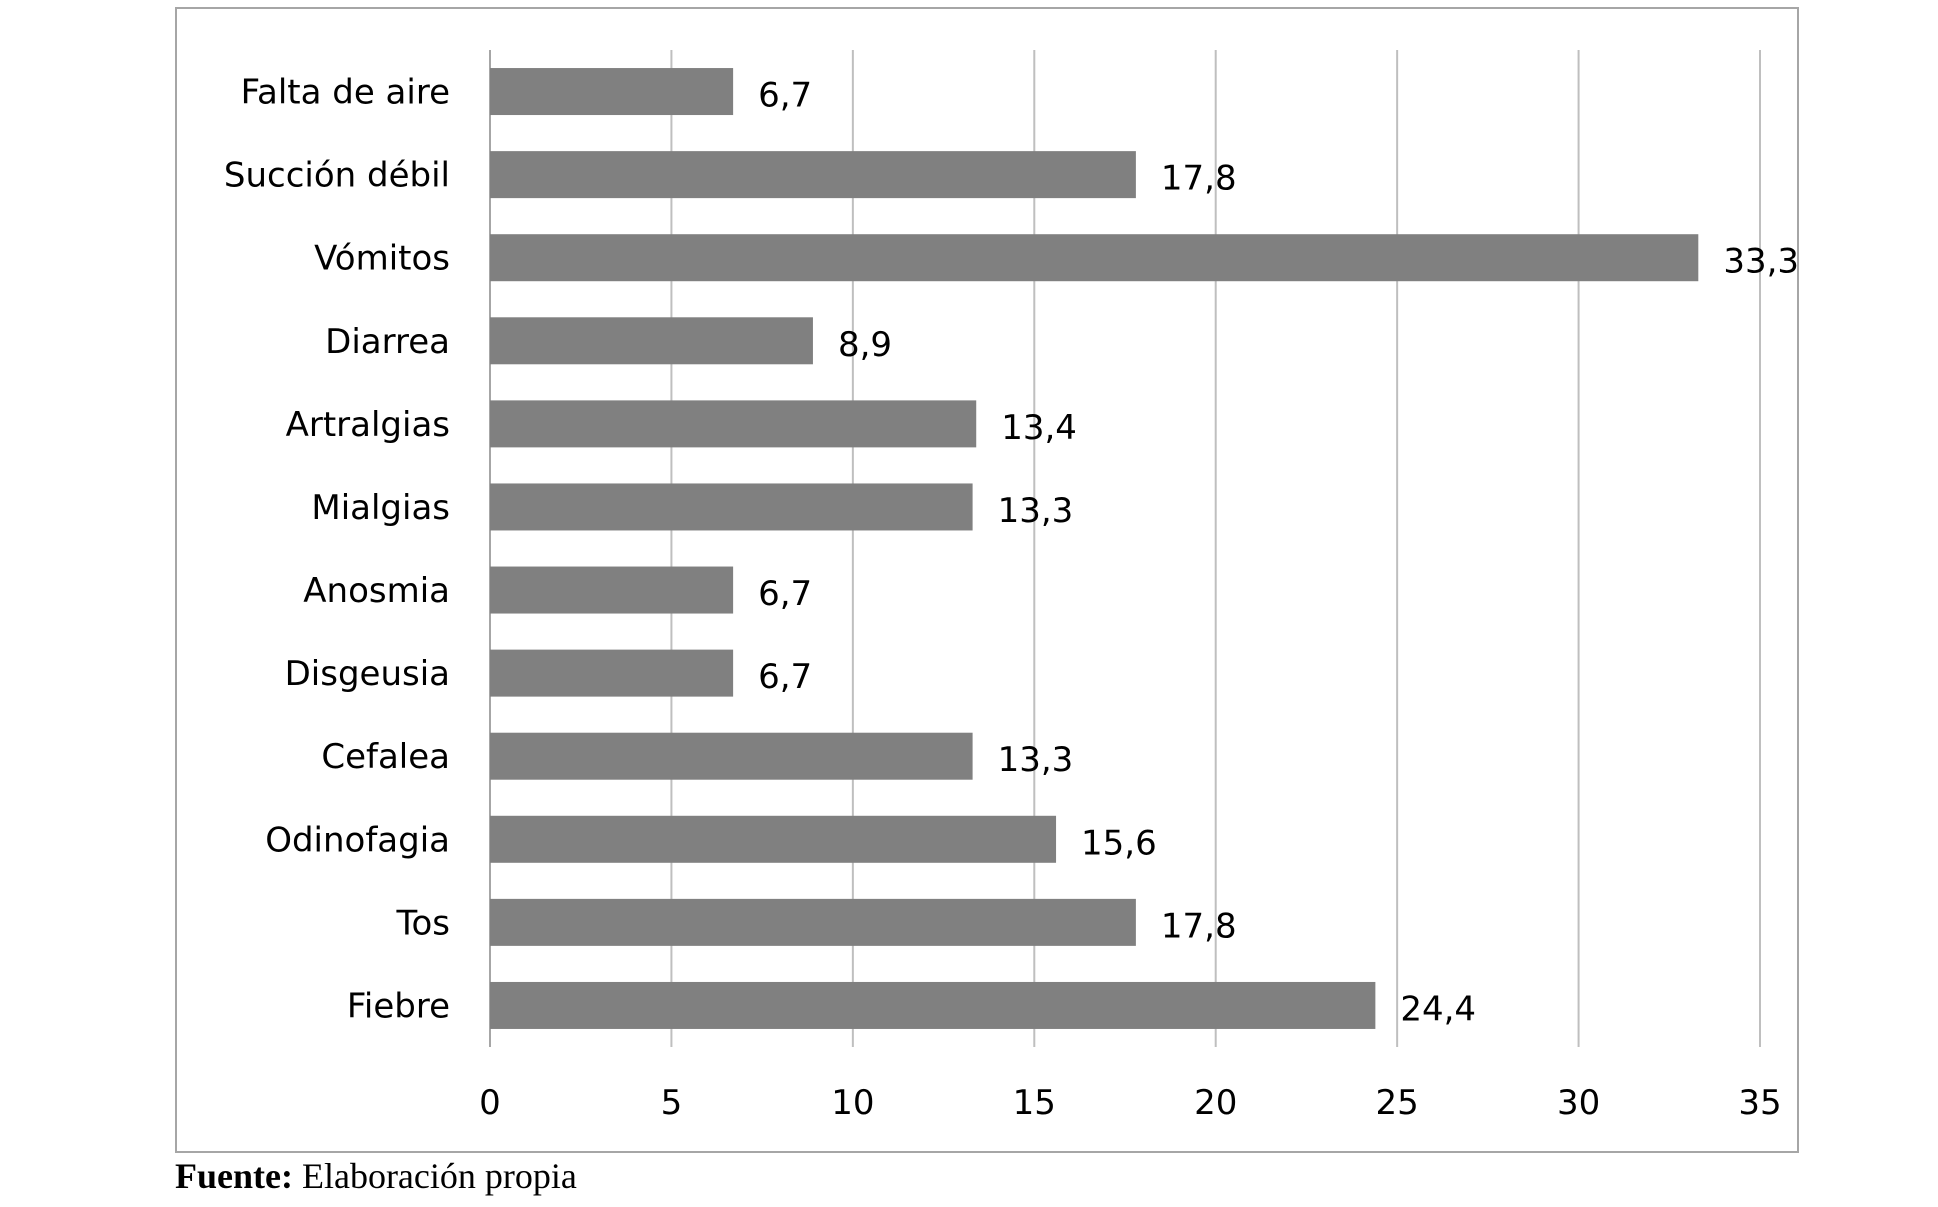 The height and width of the screenshot is (1207, 1938). What do you see at coordinates (1438, 1009) in the screenshot?
I see `data-label: 24,4` at bounding box center [1438, 1009].